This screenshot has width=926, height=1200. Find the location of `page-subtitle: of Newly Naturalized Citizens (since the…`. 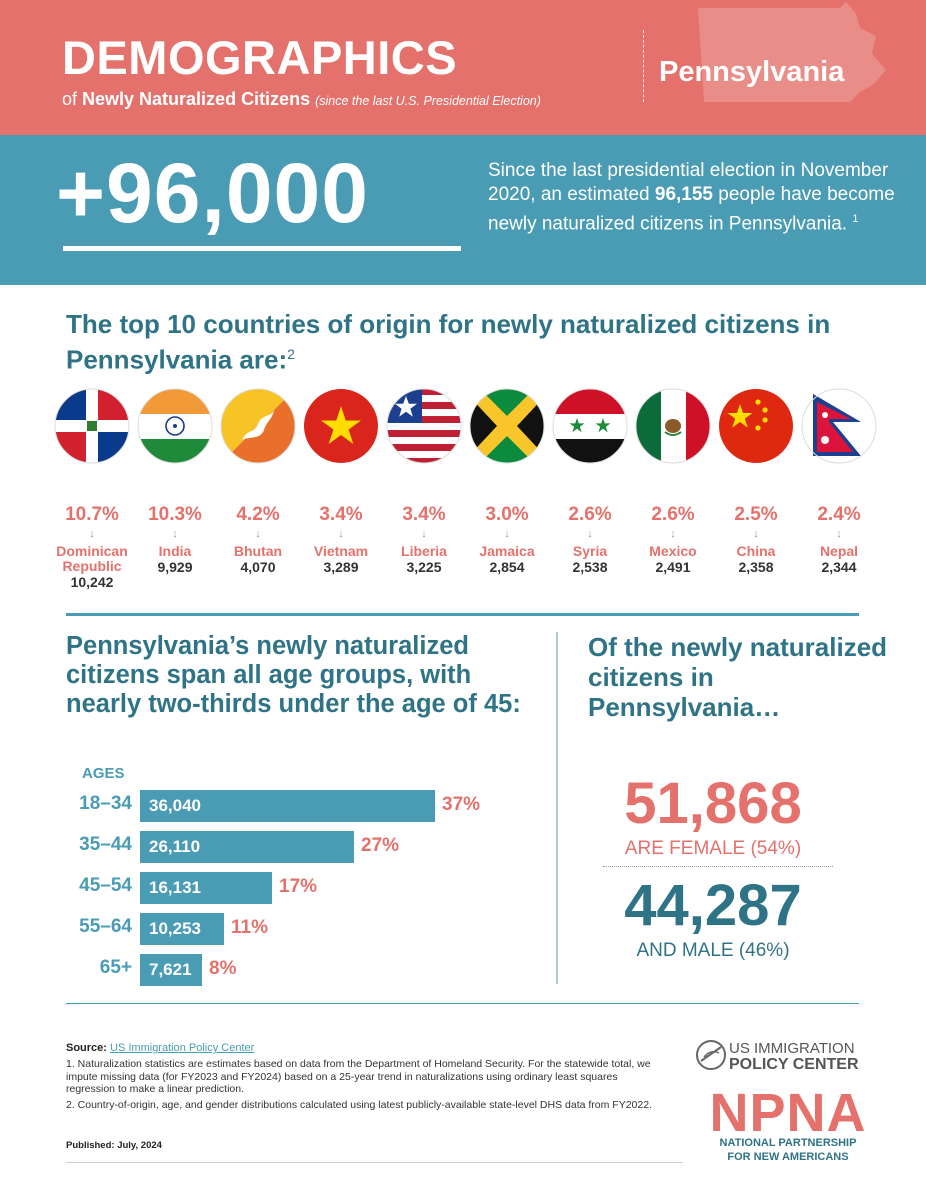

page-subtitle: of Newly Naturalized Citizens (since the… is located at coordinates (301, 99).